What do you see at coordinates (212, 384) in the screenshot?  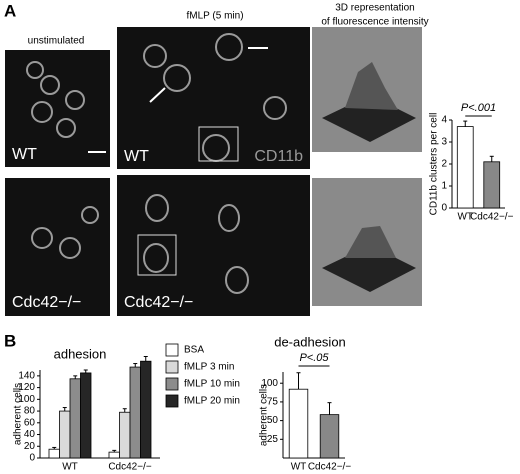 I see `legend-label: fMLP 10 min` at bounding box center [212, 384].